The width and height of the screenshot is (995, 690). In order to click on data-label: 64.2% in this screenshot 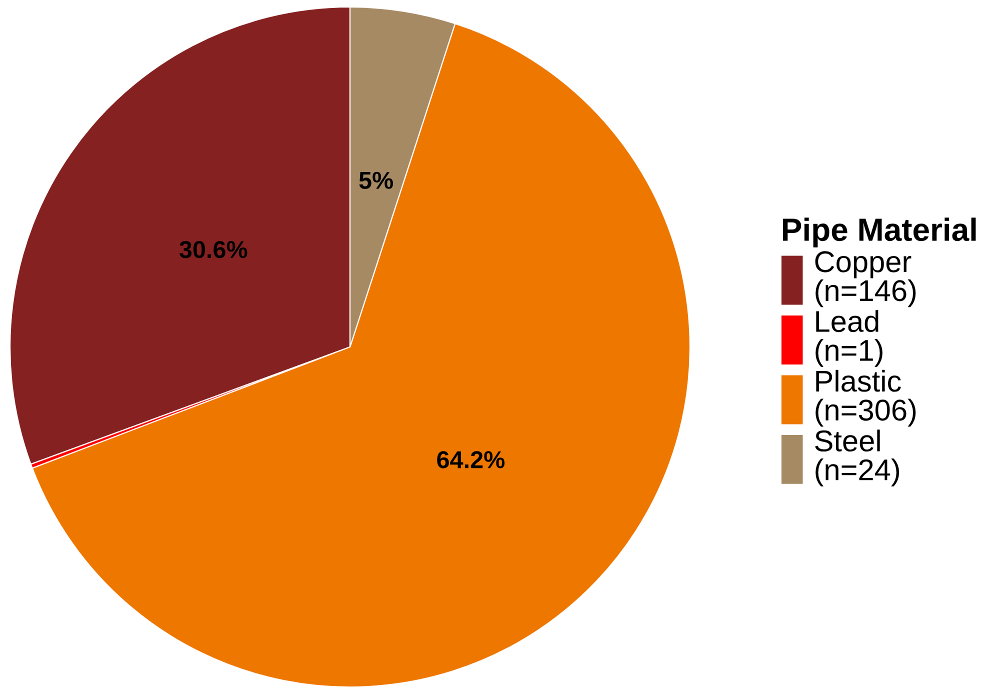, I will do `click(471, 459)`.